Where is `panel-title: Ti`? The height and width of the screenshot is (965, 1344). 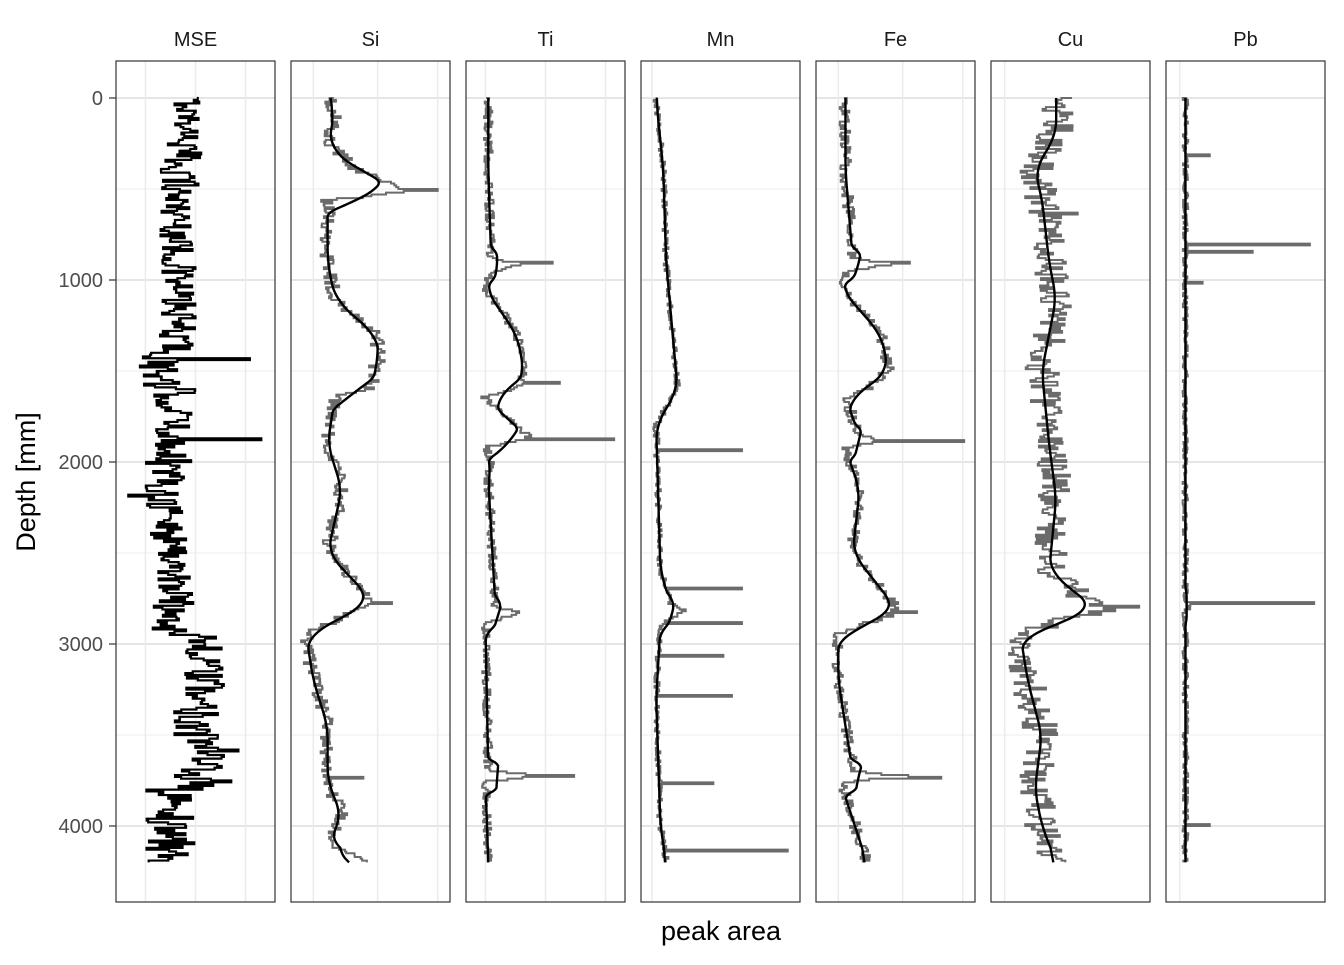 panel-title: Ti is located at coordinates (546, 40).